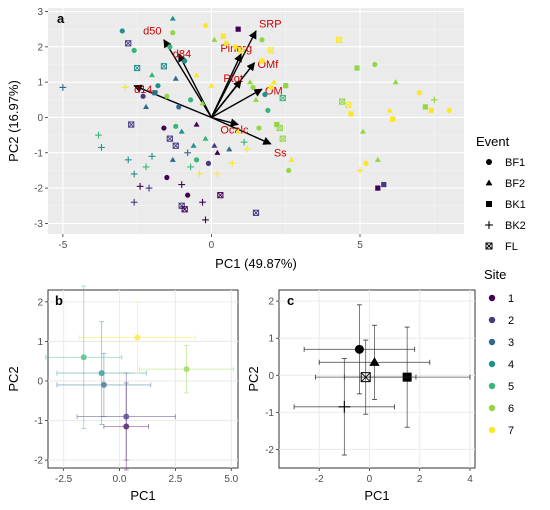 This screenshot has width=550, height=510. What do you see at coordinates (253, 378) in the screenshot?
I see `panel-c-ylabel: PC2` at bounding box center [253, 378].